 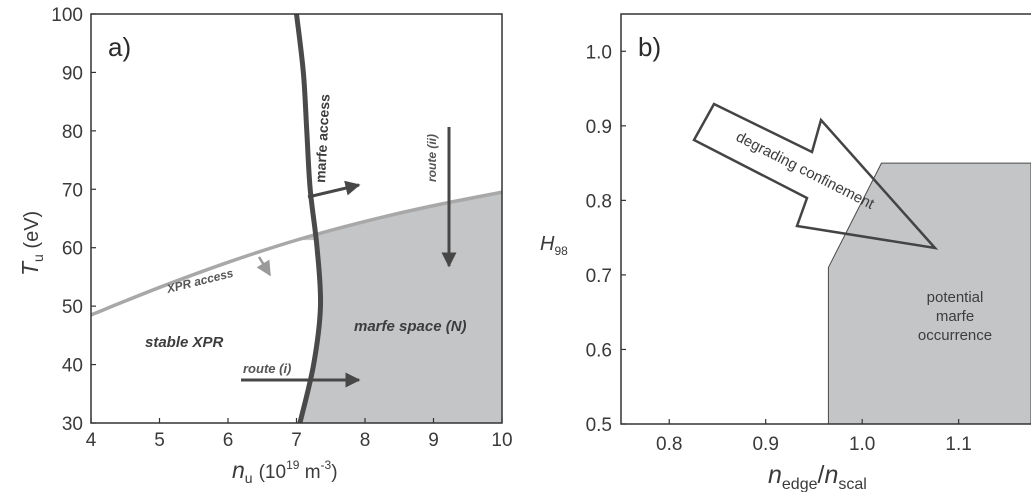 I want to click on y-tick-label: 0.8, so click(x=599, y=201).